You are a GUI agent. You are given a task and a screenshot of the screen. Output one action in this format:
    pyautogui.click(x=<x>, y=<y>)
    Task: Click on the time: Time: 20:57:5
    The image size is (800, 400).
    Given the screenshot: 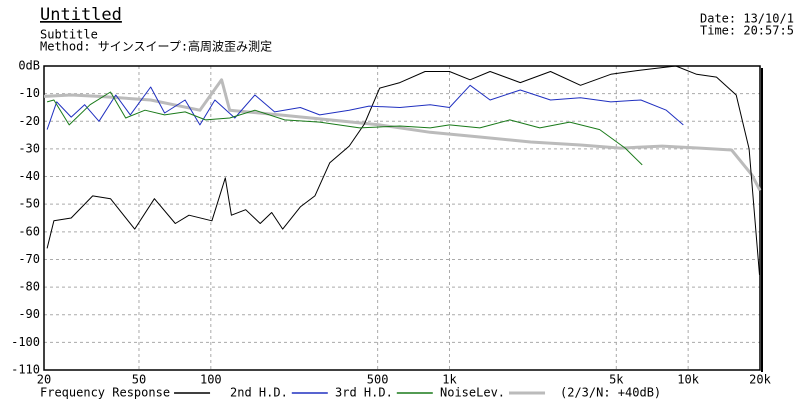 What is the action you would take?
    pyautogui.click(x=747, y=31)
    